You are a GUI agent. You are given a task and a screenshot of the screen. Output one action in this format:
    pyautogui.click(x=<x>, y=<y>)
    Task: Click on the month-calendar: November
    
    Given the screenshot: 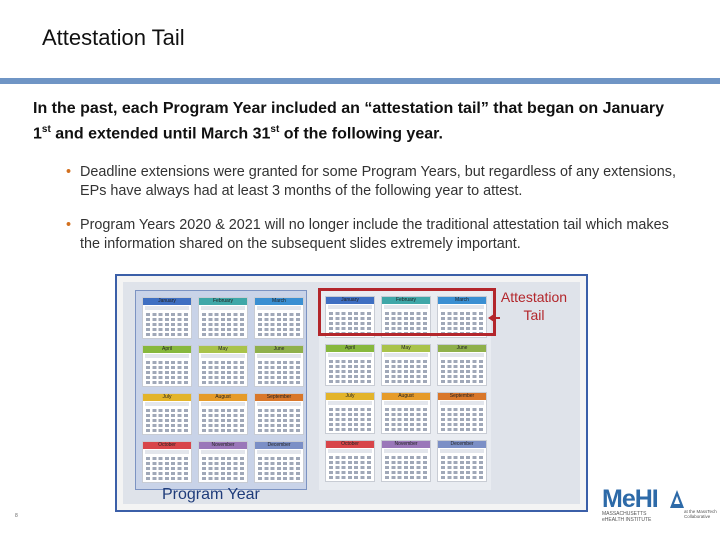 What is the action you would take?
    pyautogui.click(x=223, y=462)
    